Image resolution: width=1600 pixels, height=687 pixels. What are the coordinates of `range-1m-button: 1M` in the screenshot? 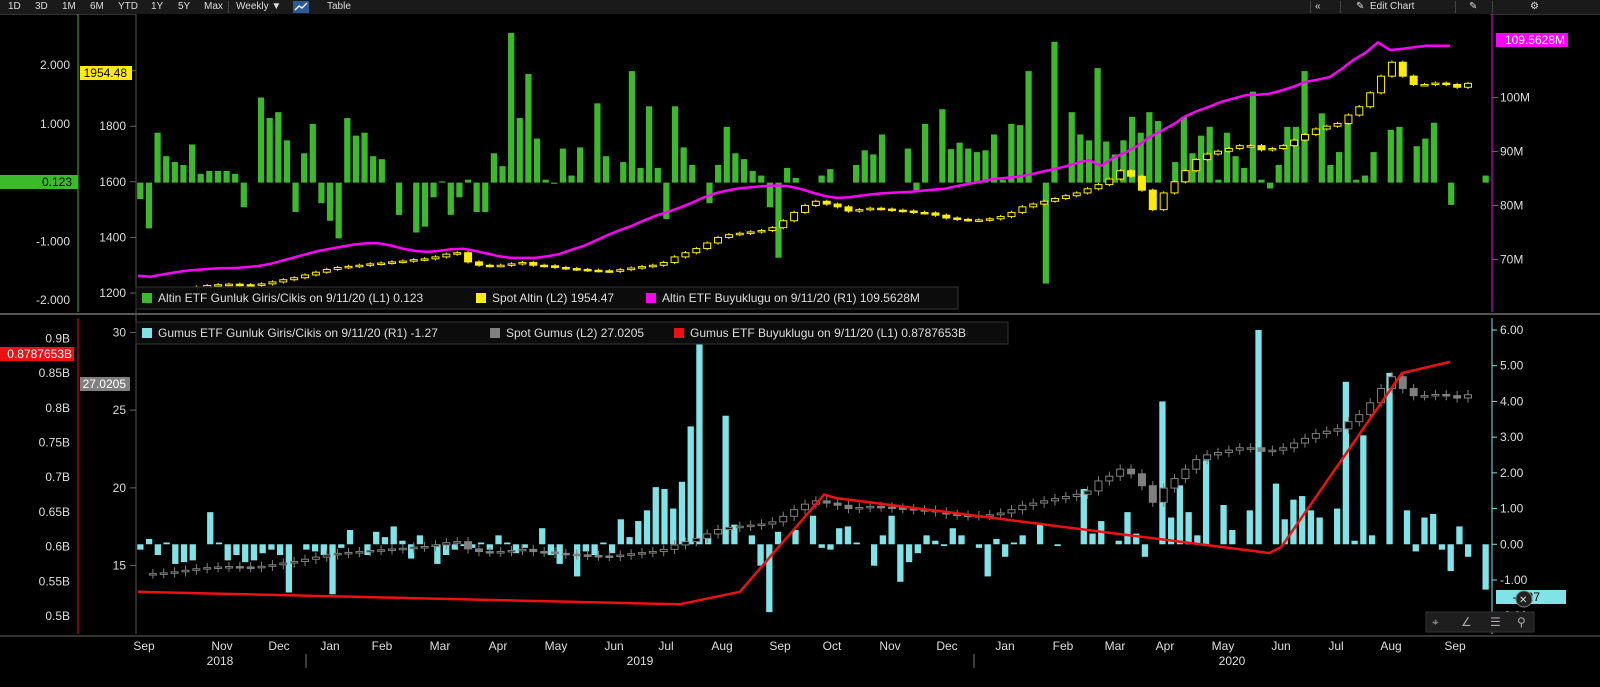 It's located at (69, 6).